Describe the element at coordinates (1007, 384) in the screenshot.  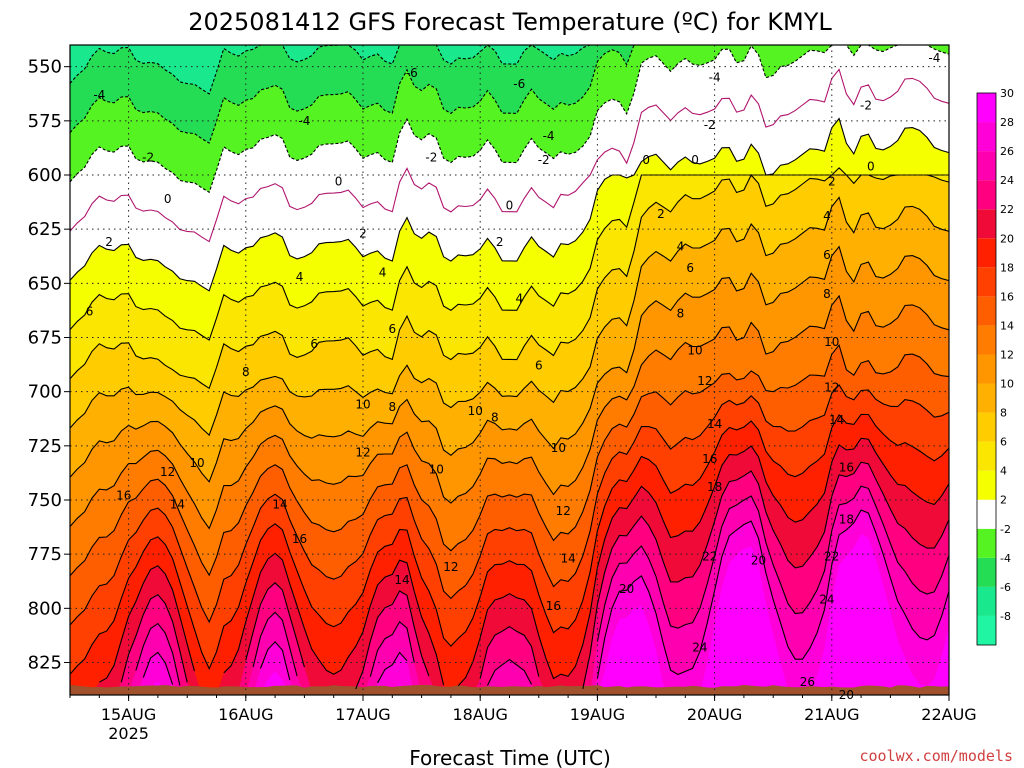
I see `colorbar-label: 10` at that location.